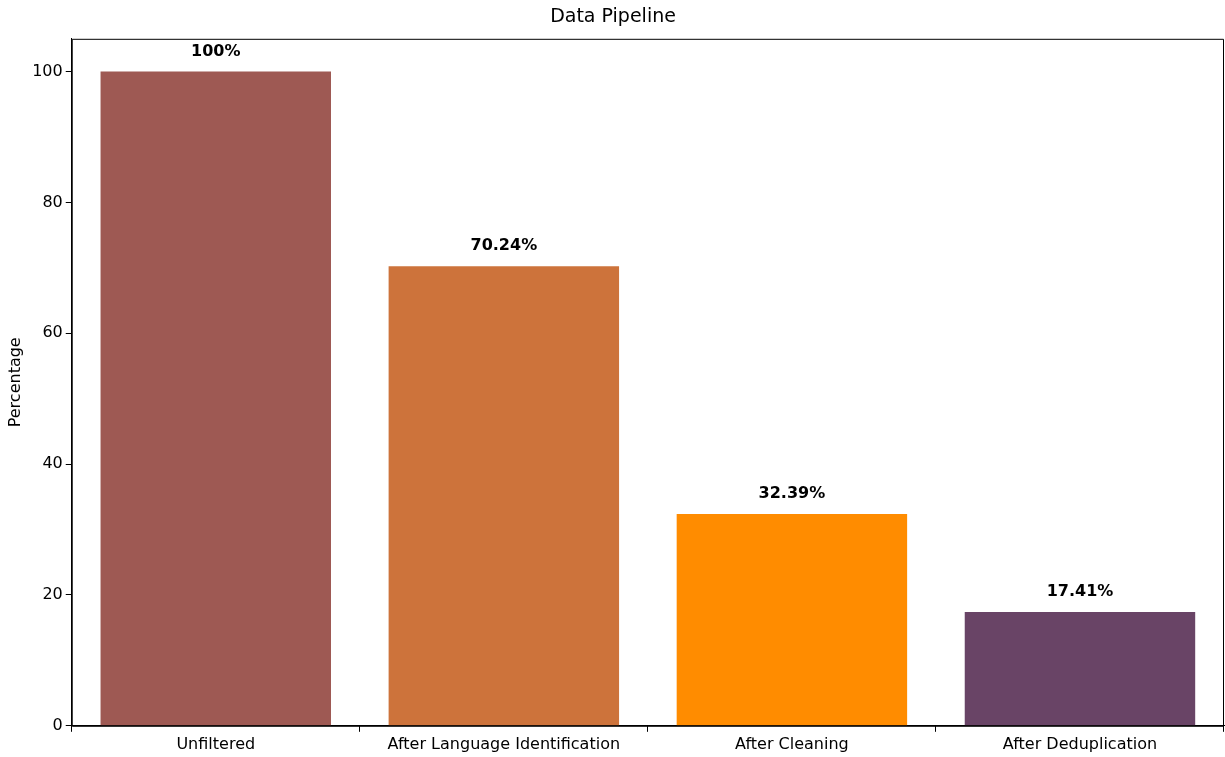 The image size is (1225, 757). I want to click on x-tick-label: After Cleaning, so click(792, 743).